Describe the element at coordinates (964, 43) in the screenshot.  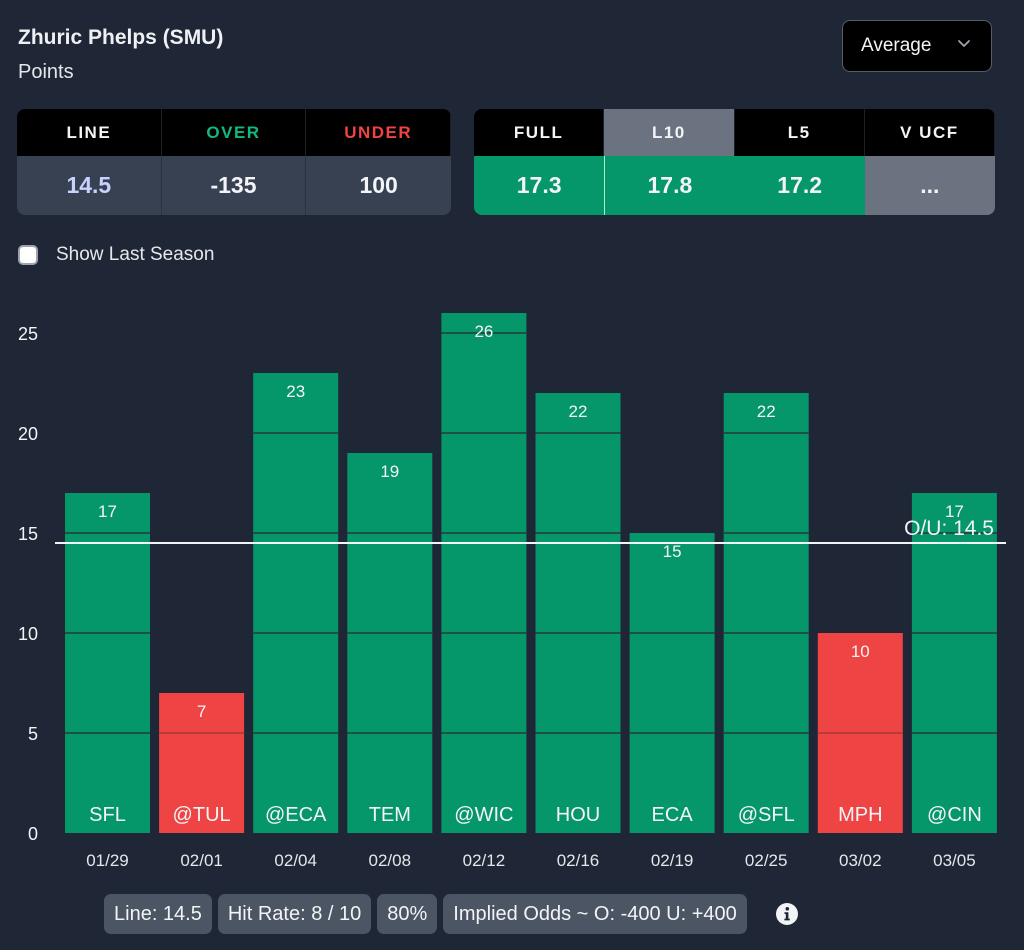
I see `chevron-down-icon` at that location.